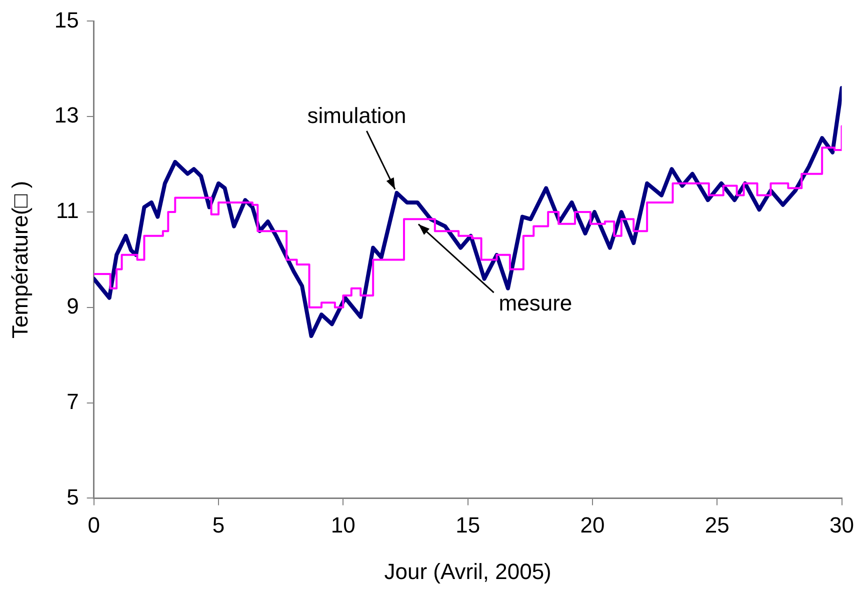 The width and height of the screenshot is (862, 594). I want to click on y-tick-label: 11, so click(67, 211).